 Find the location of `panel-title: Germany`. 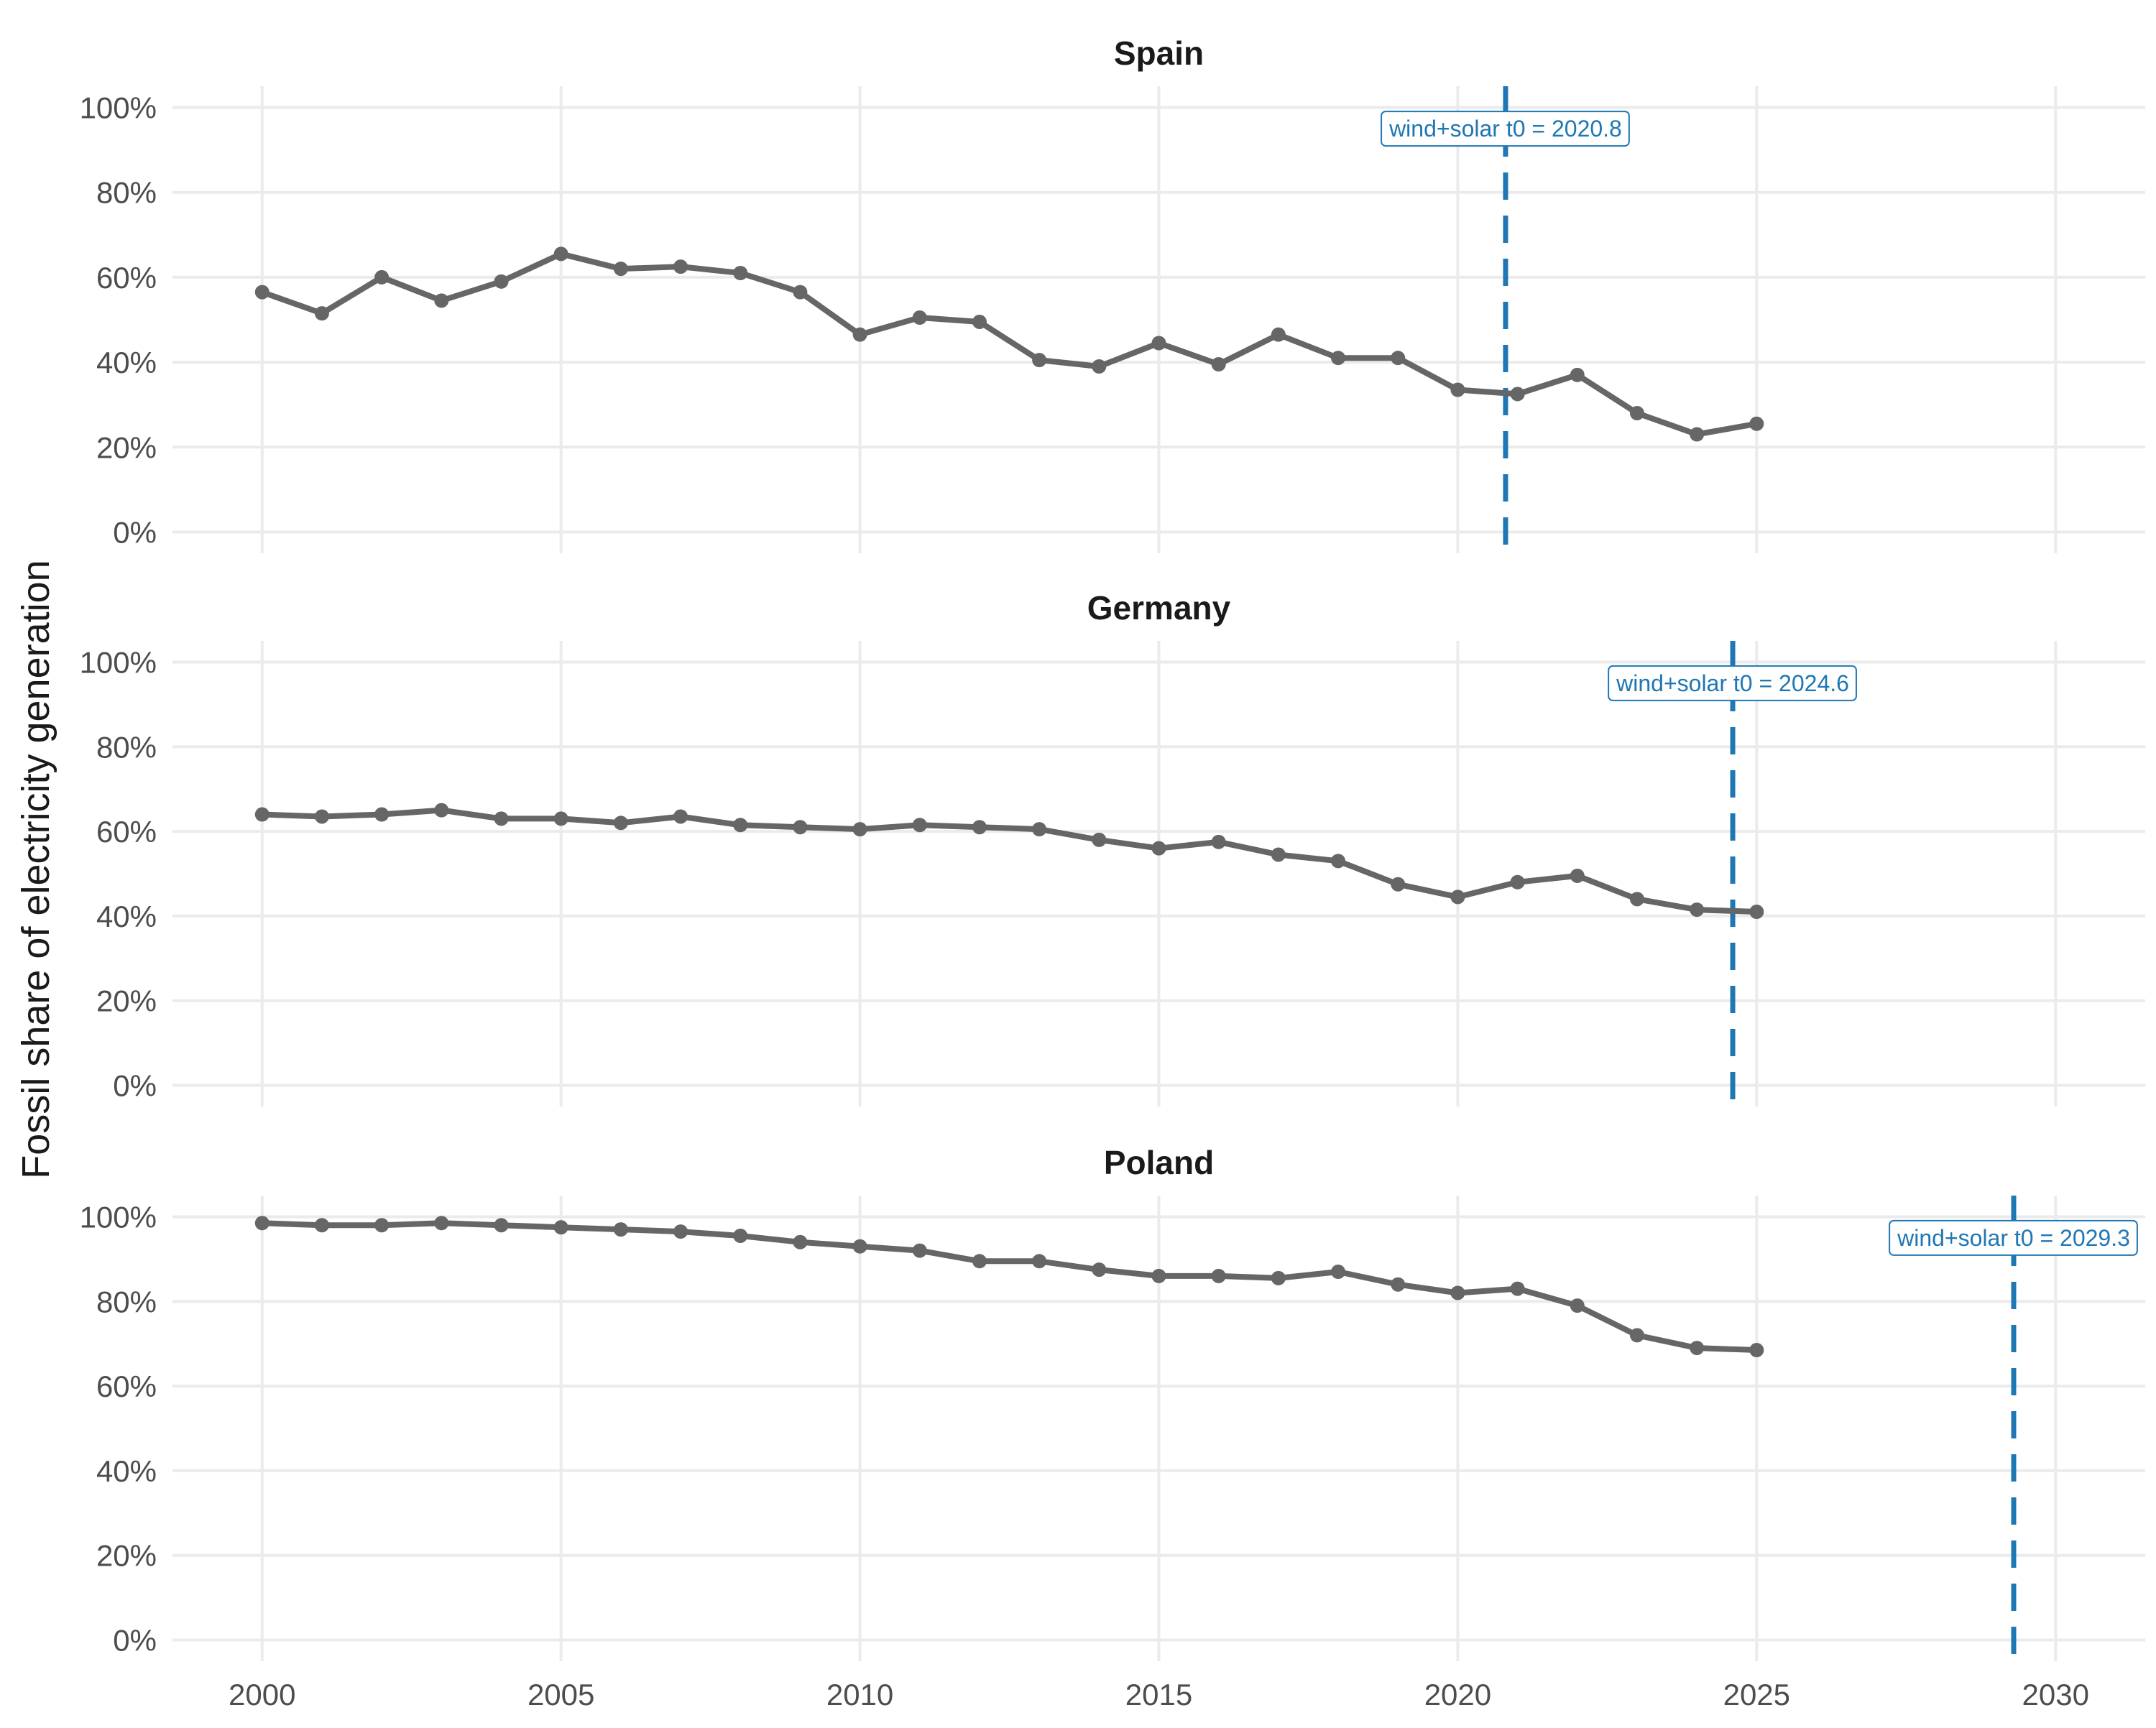

panel-title: Germany is located at coordinates (1159, 608).